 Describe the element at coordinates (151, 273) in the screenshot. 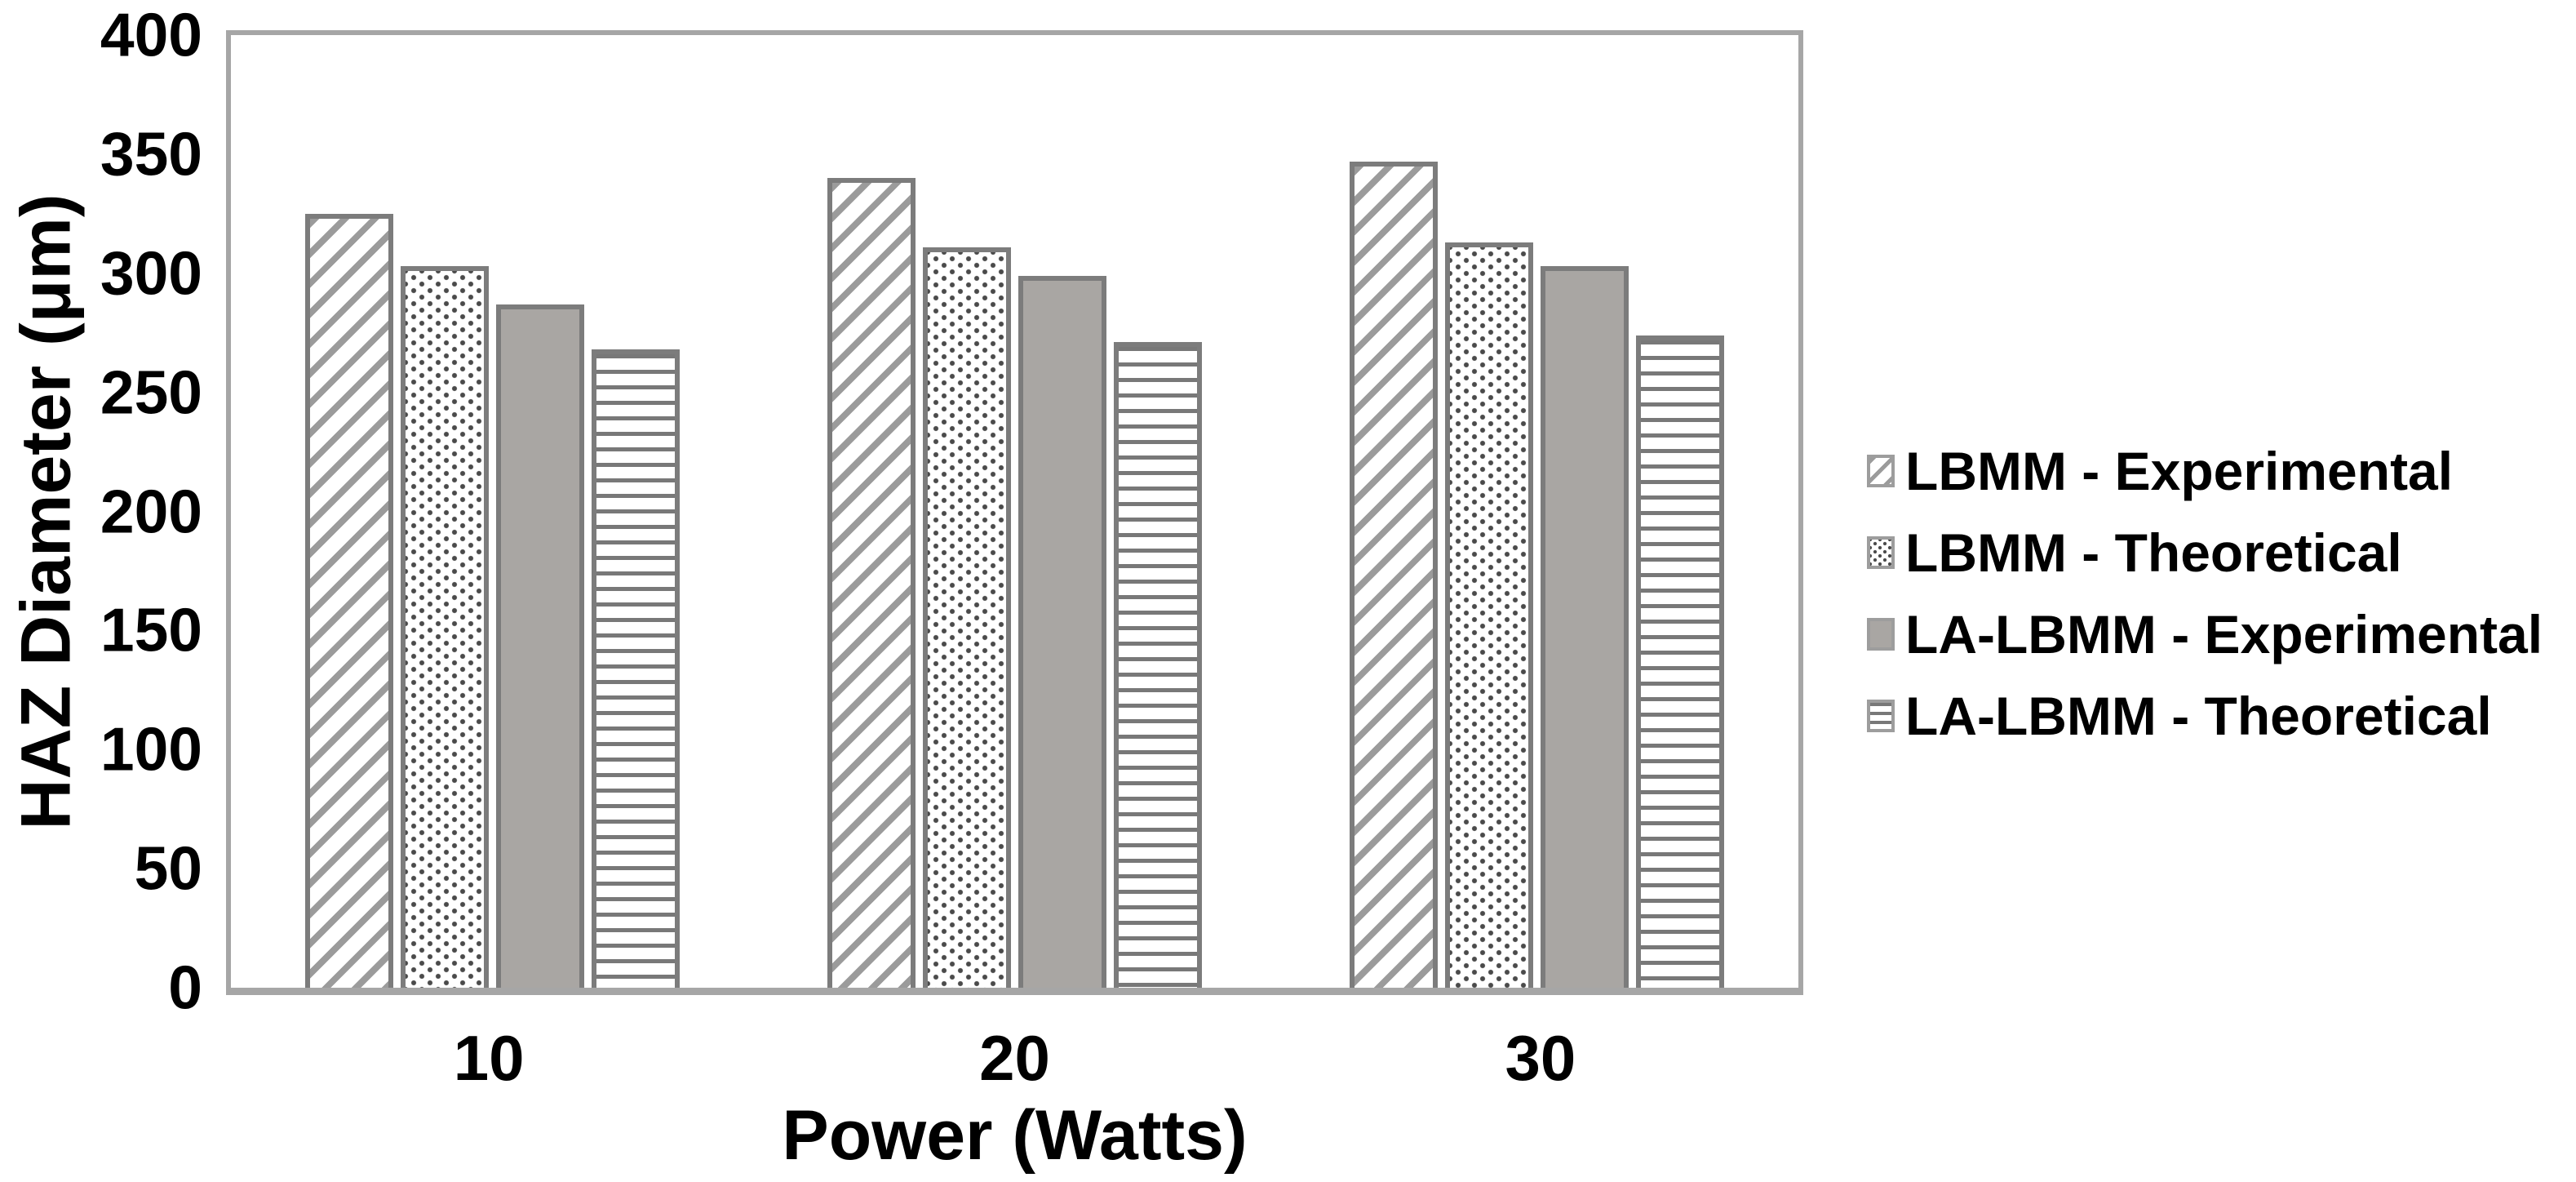

I see `y-tick-label-300: 300` at that location.